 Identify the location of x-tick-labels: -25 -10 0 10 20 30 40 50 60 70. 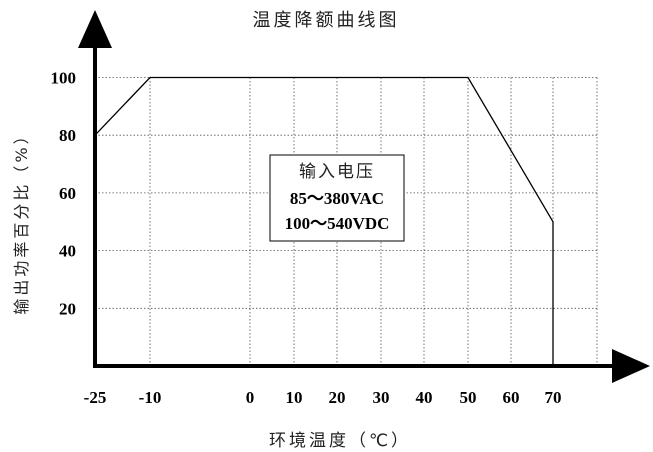
(323, 397).